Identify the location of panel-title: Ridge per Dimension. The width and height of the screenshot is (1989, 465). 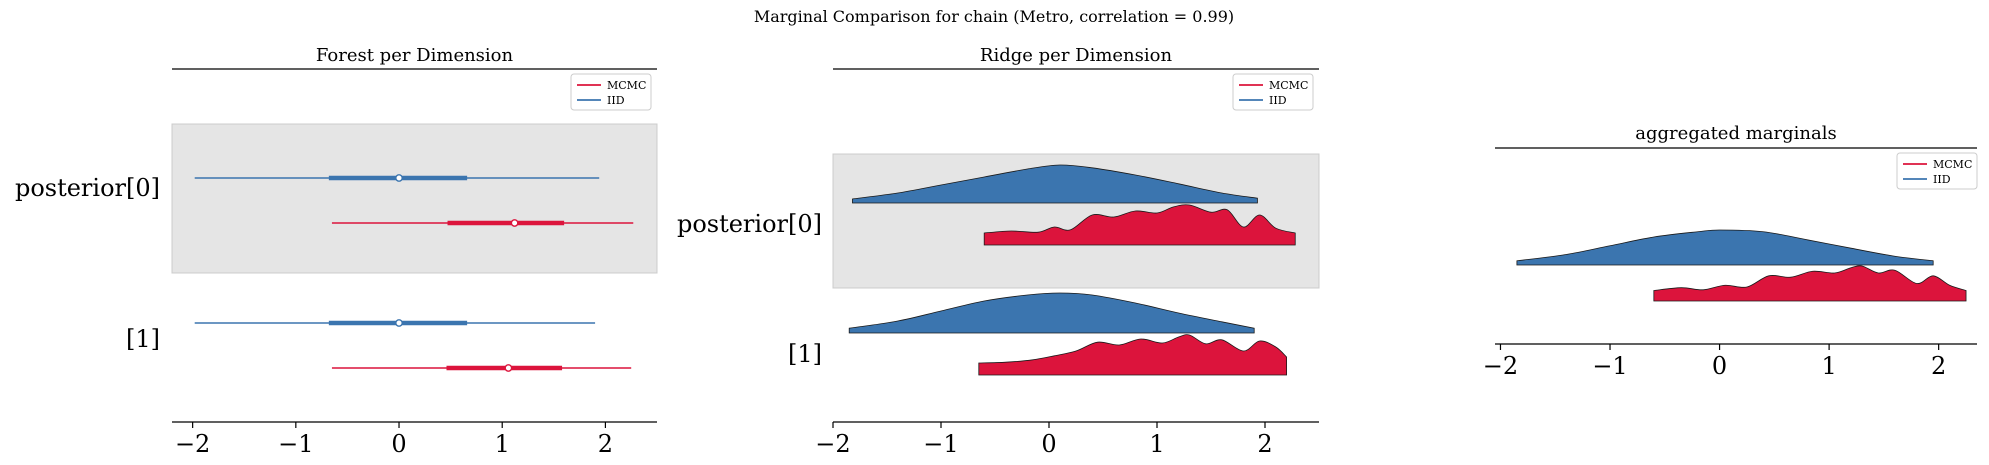
(1076, 55).